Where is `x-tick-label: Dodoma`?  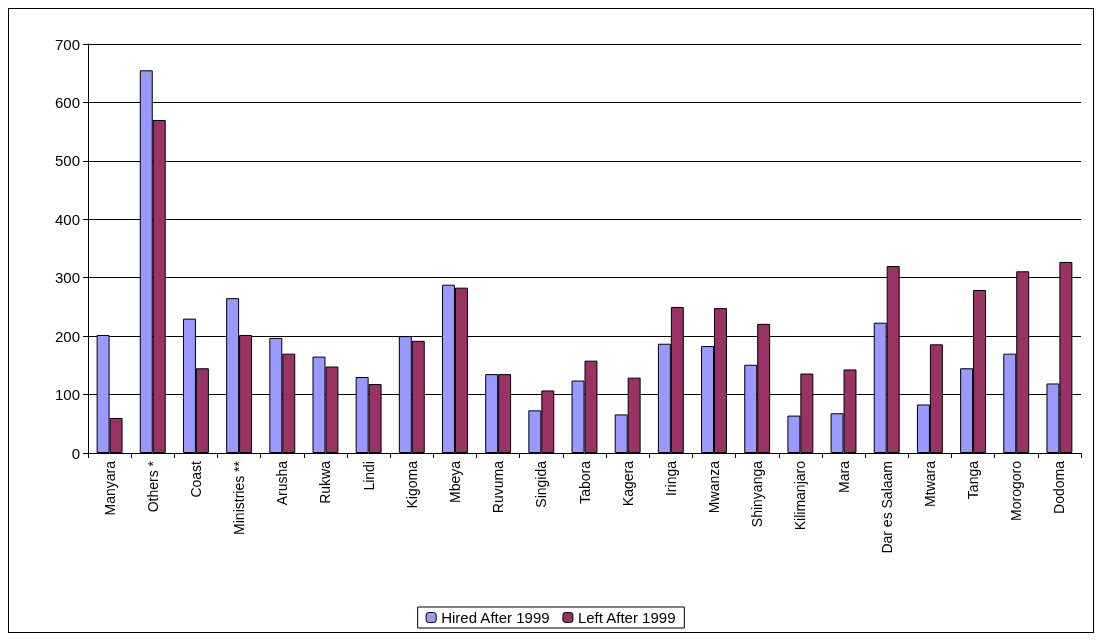
x-tick-label: Dodoma is located at coordinates (1059, 487).